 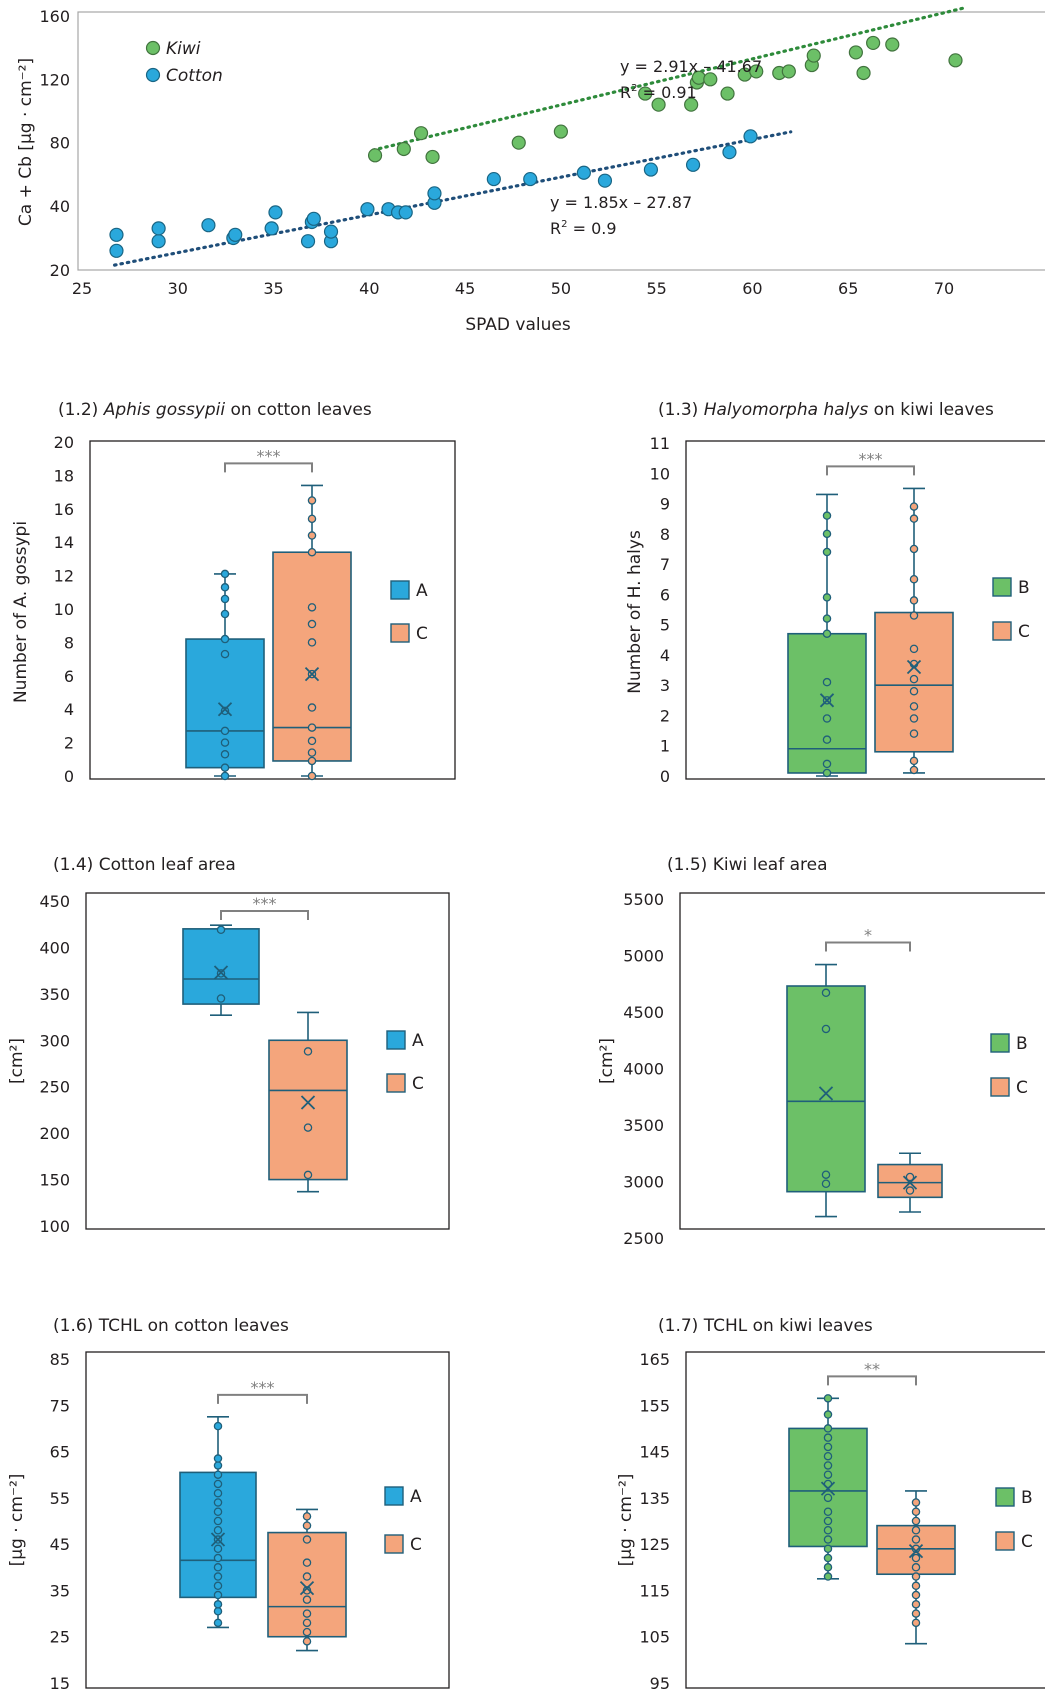 What do you see at coordinates (625, 92) in the screenshot?
I see `r-squared-label: R` at bounding box center [625, 92].